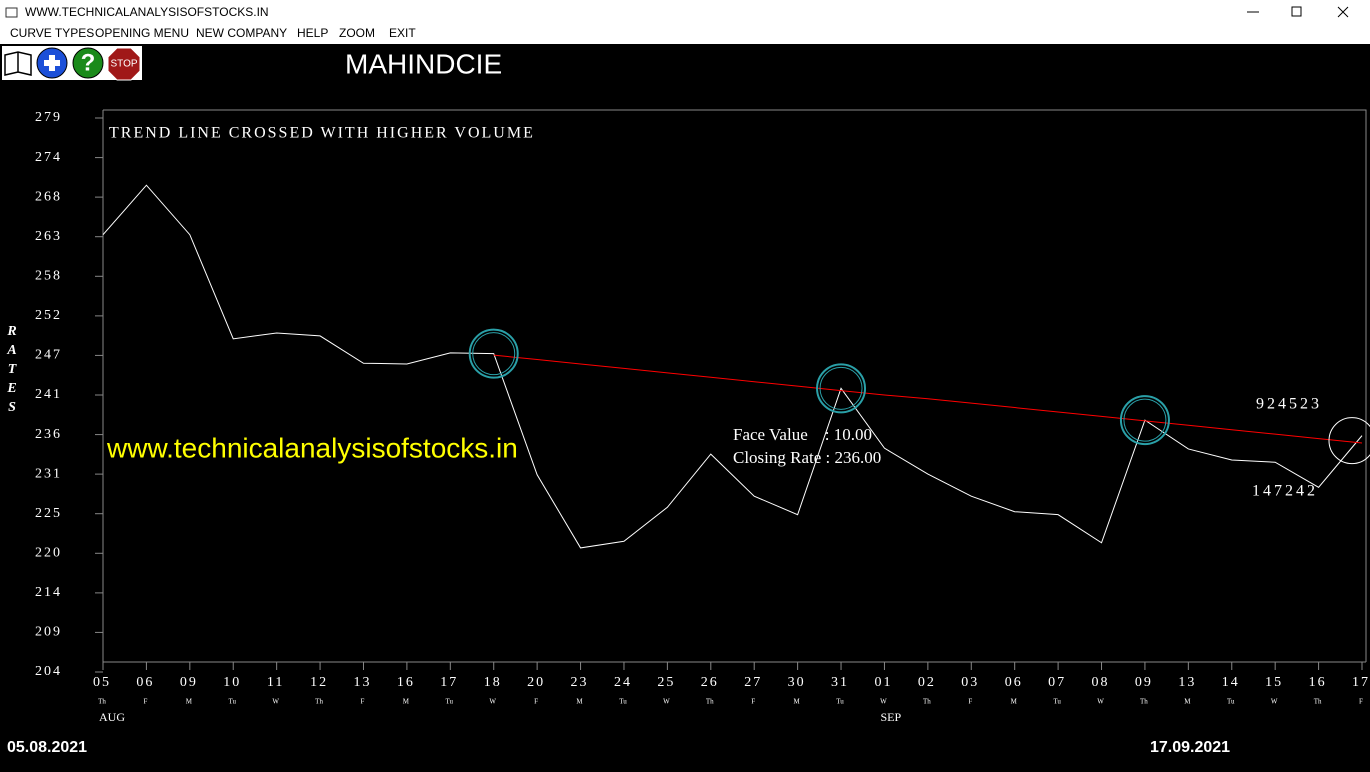  I want to click on x-tick-label: 30, so click(797, 682).